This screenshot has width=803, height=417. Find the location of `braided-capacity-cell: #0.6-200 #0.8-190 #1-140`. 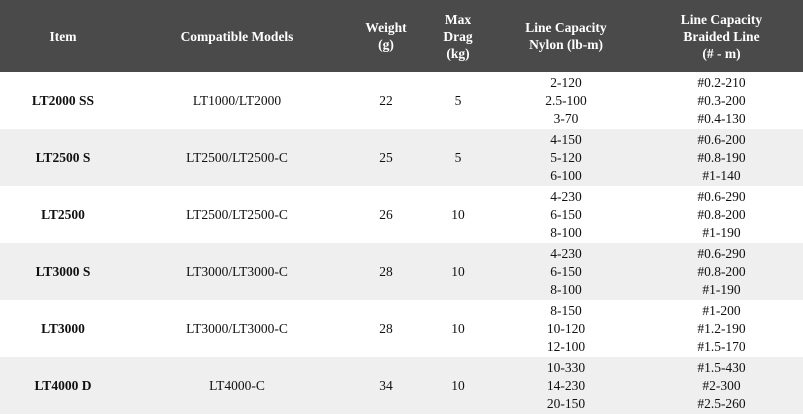

braided-capacity-cell: #0.6-200 #0.8-190 #1-140 is located at coordinates (721, 157).